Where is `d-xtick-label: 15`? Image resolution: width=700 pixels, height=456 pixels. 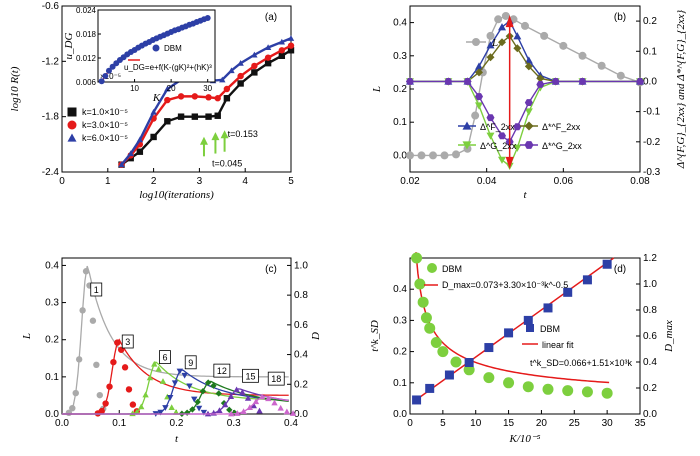 d-xtick-label: 15 is located at coordinates (509, 423).